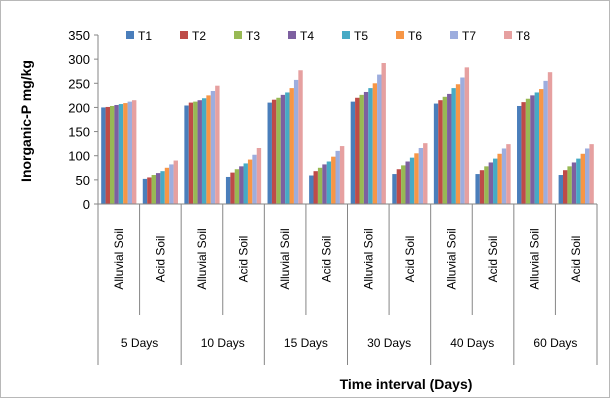  I want to click on legend-item-t5: T5, so click(355, 36).